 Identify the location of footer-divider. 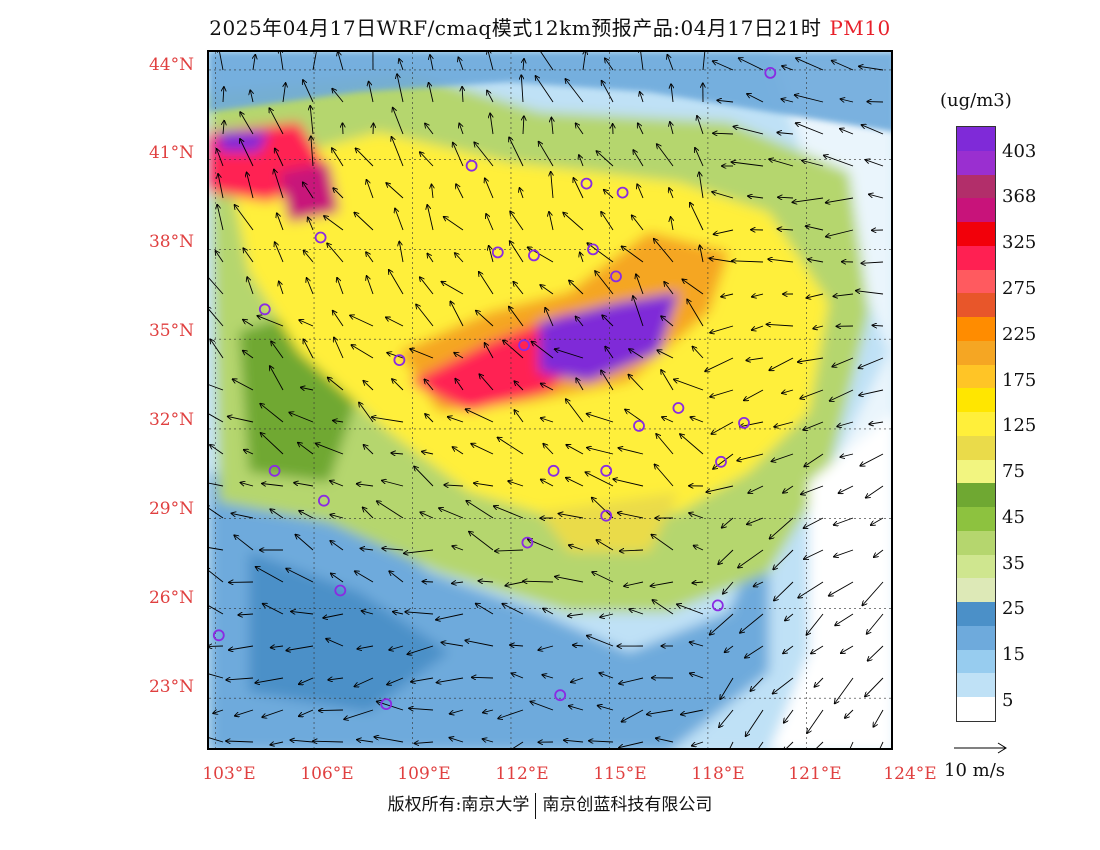
(536, 805).